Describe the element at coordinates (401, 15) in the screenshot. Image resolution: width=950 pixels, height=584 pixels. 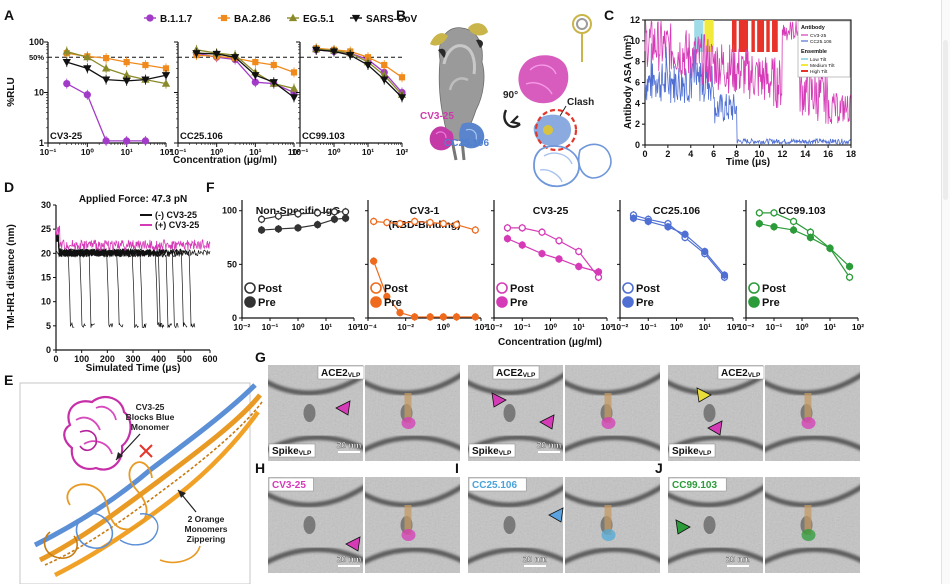
I see `panel-letter-b: B` at that location.